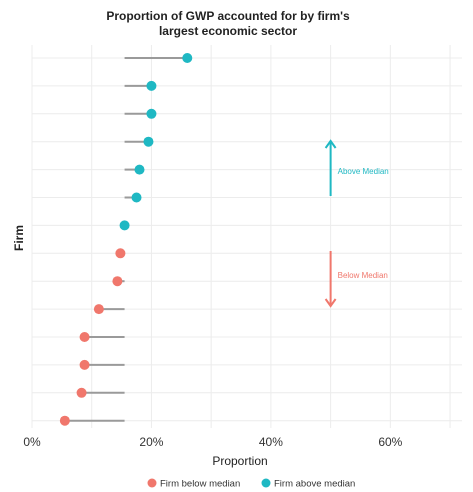 This screenshot has width=473, height=492. I want to click on annotations: Above Median Below Median, so click(356, 223).